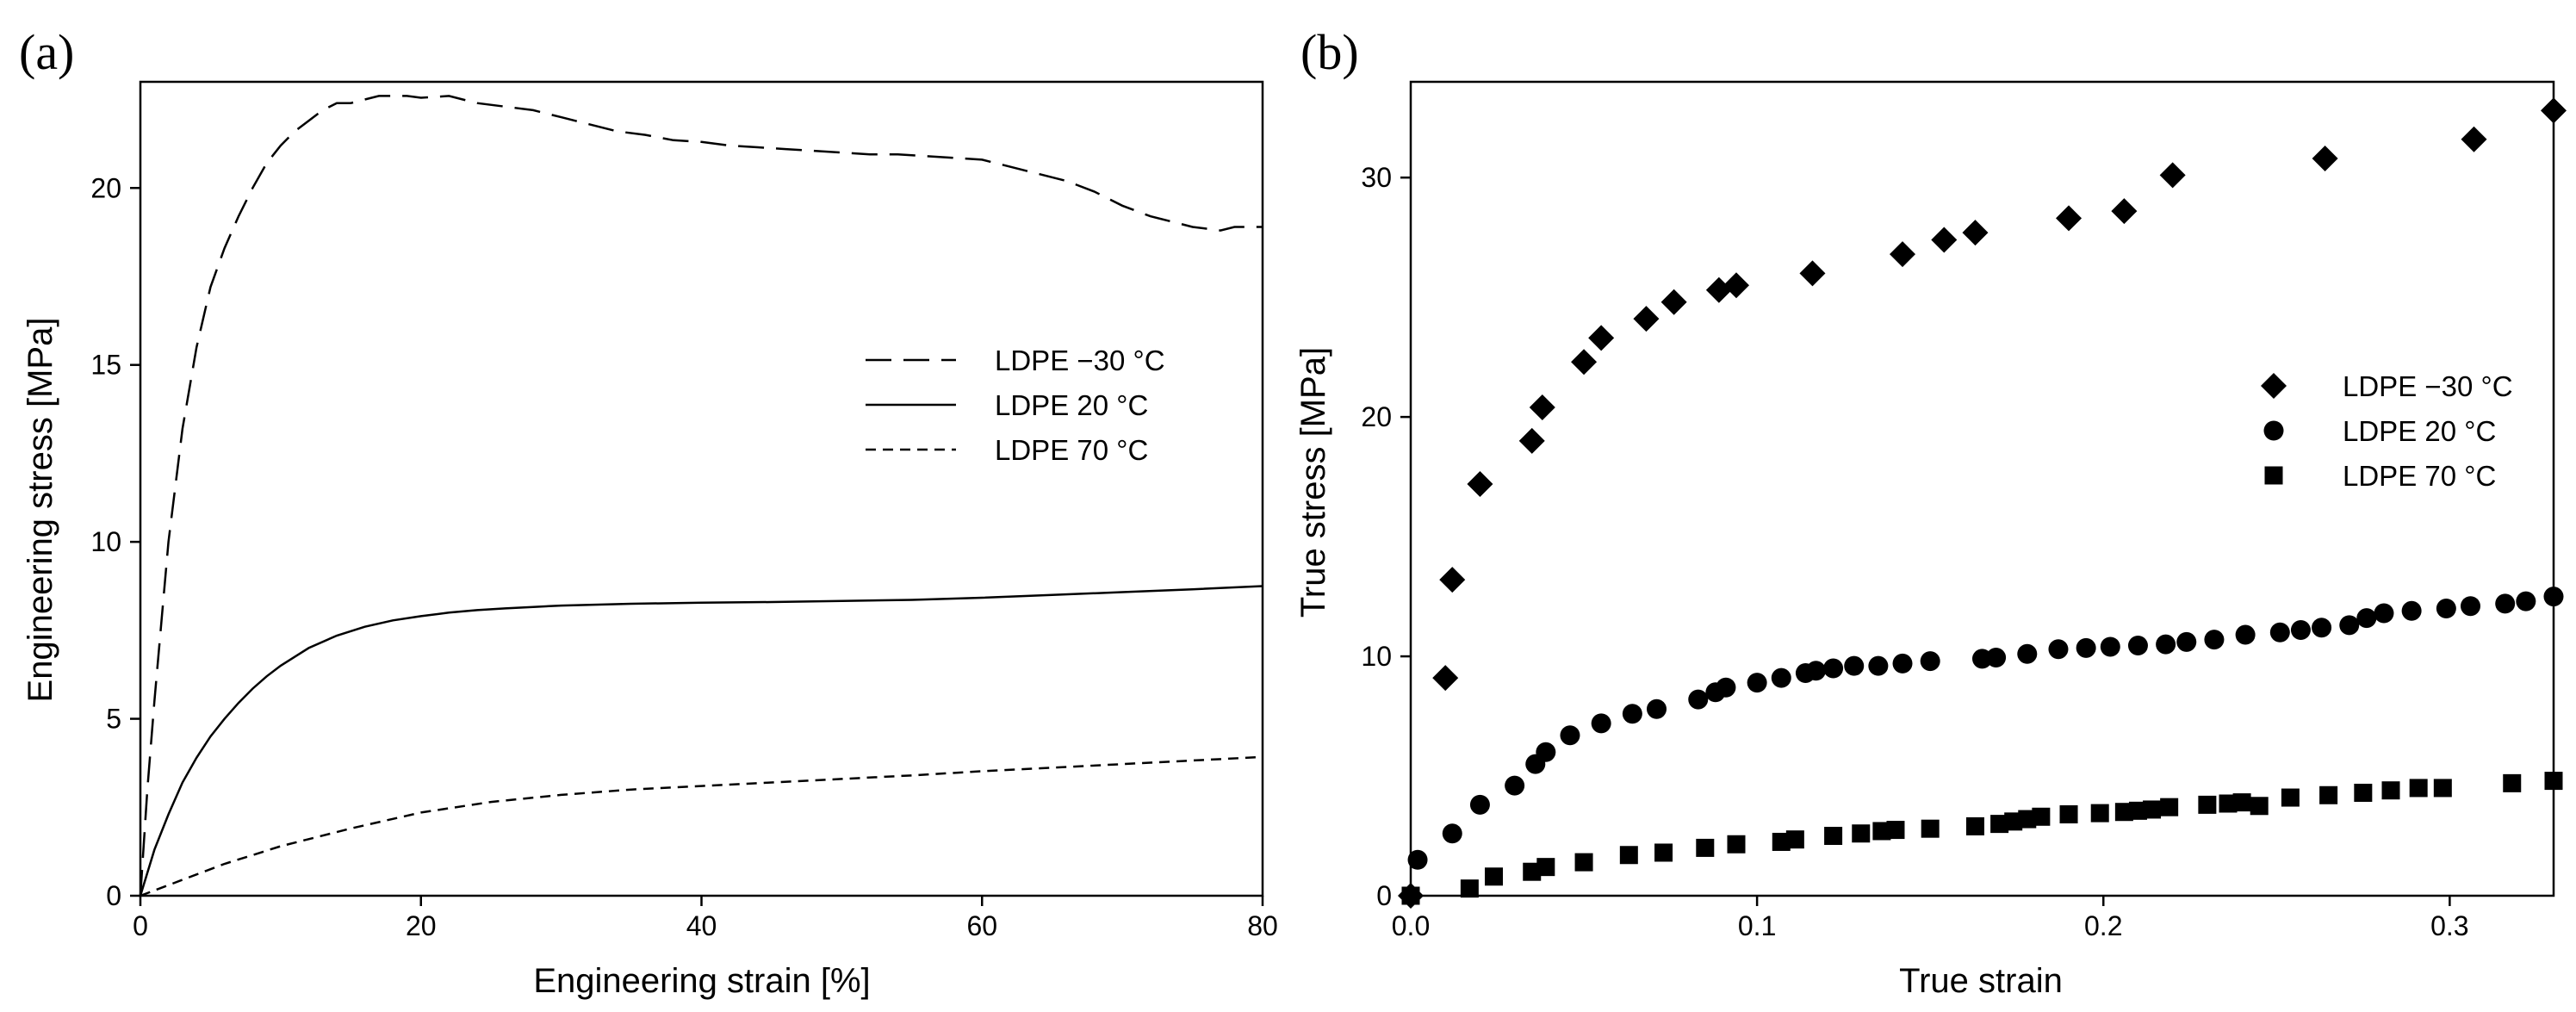  What do you see at coordinates (2103, 926) in the screenshot?
I see `x-tick-label: 0.2` at bounding box center [2103, 926].